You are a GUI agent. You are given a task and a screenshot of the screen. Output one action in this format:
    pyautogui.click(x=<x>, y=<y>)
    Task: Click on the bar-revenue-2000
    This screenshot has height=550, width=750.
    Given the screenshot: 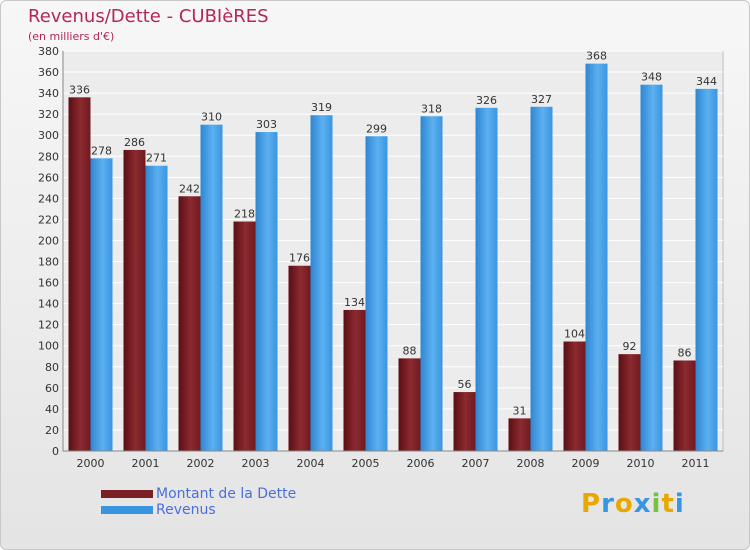 What is the action you would take?
    pyautogui.click(x=101, y=305)
    